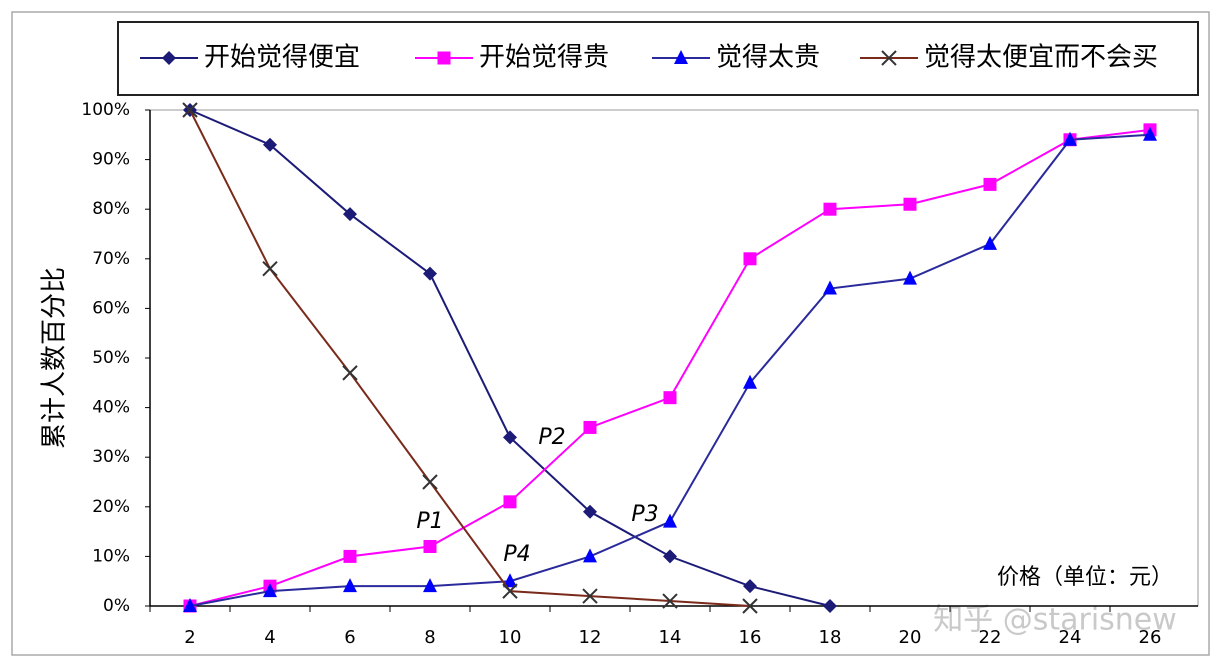  I want to click on y-tick-label: 20%, so click(111, 507).